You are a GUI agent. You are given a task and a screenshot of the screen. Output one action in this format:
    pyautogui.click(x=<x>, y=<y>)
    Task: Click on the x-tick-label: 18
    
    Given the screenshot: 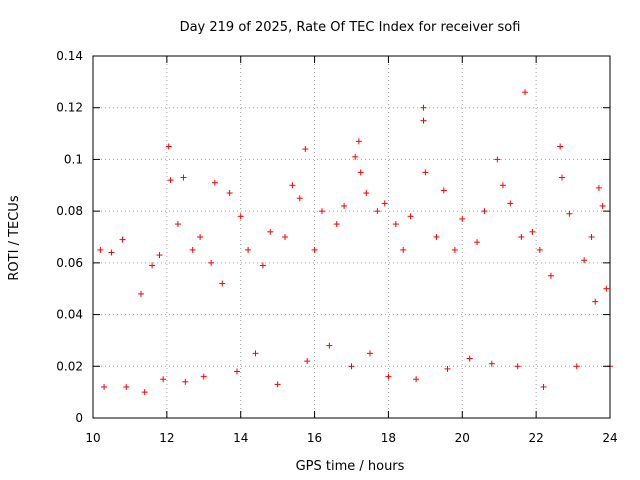 What is the action you would take?
    pyautogui.click(x=388, y=438)
    